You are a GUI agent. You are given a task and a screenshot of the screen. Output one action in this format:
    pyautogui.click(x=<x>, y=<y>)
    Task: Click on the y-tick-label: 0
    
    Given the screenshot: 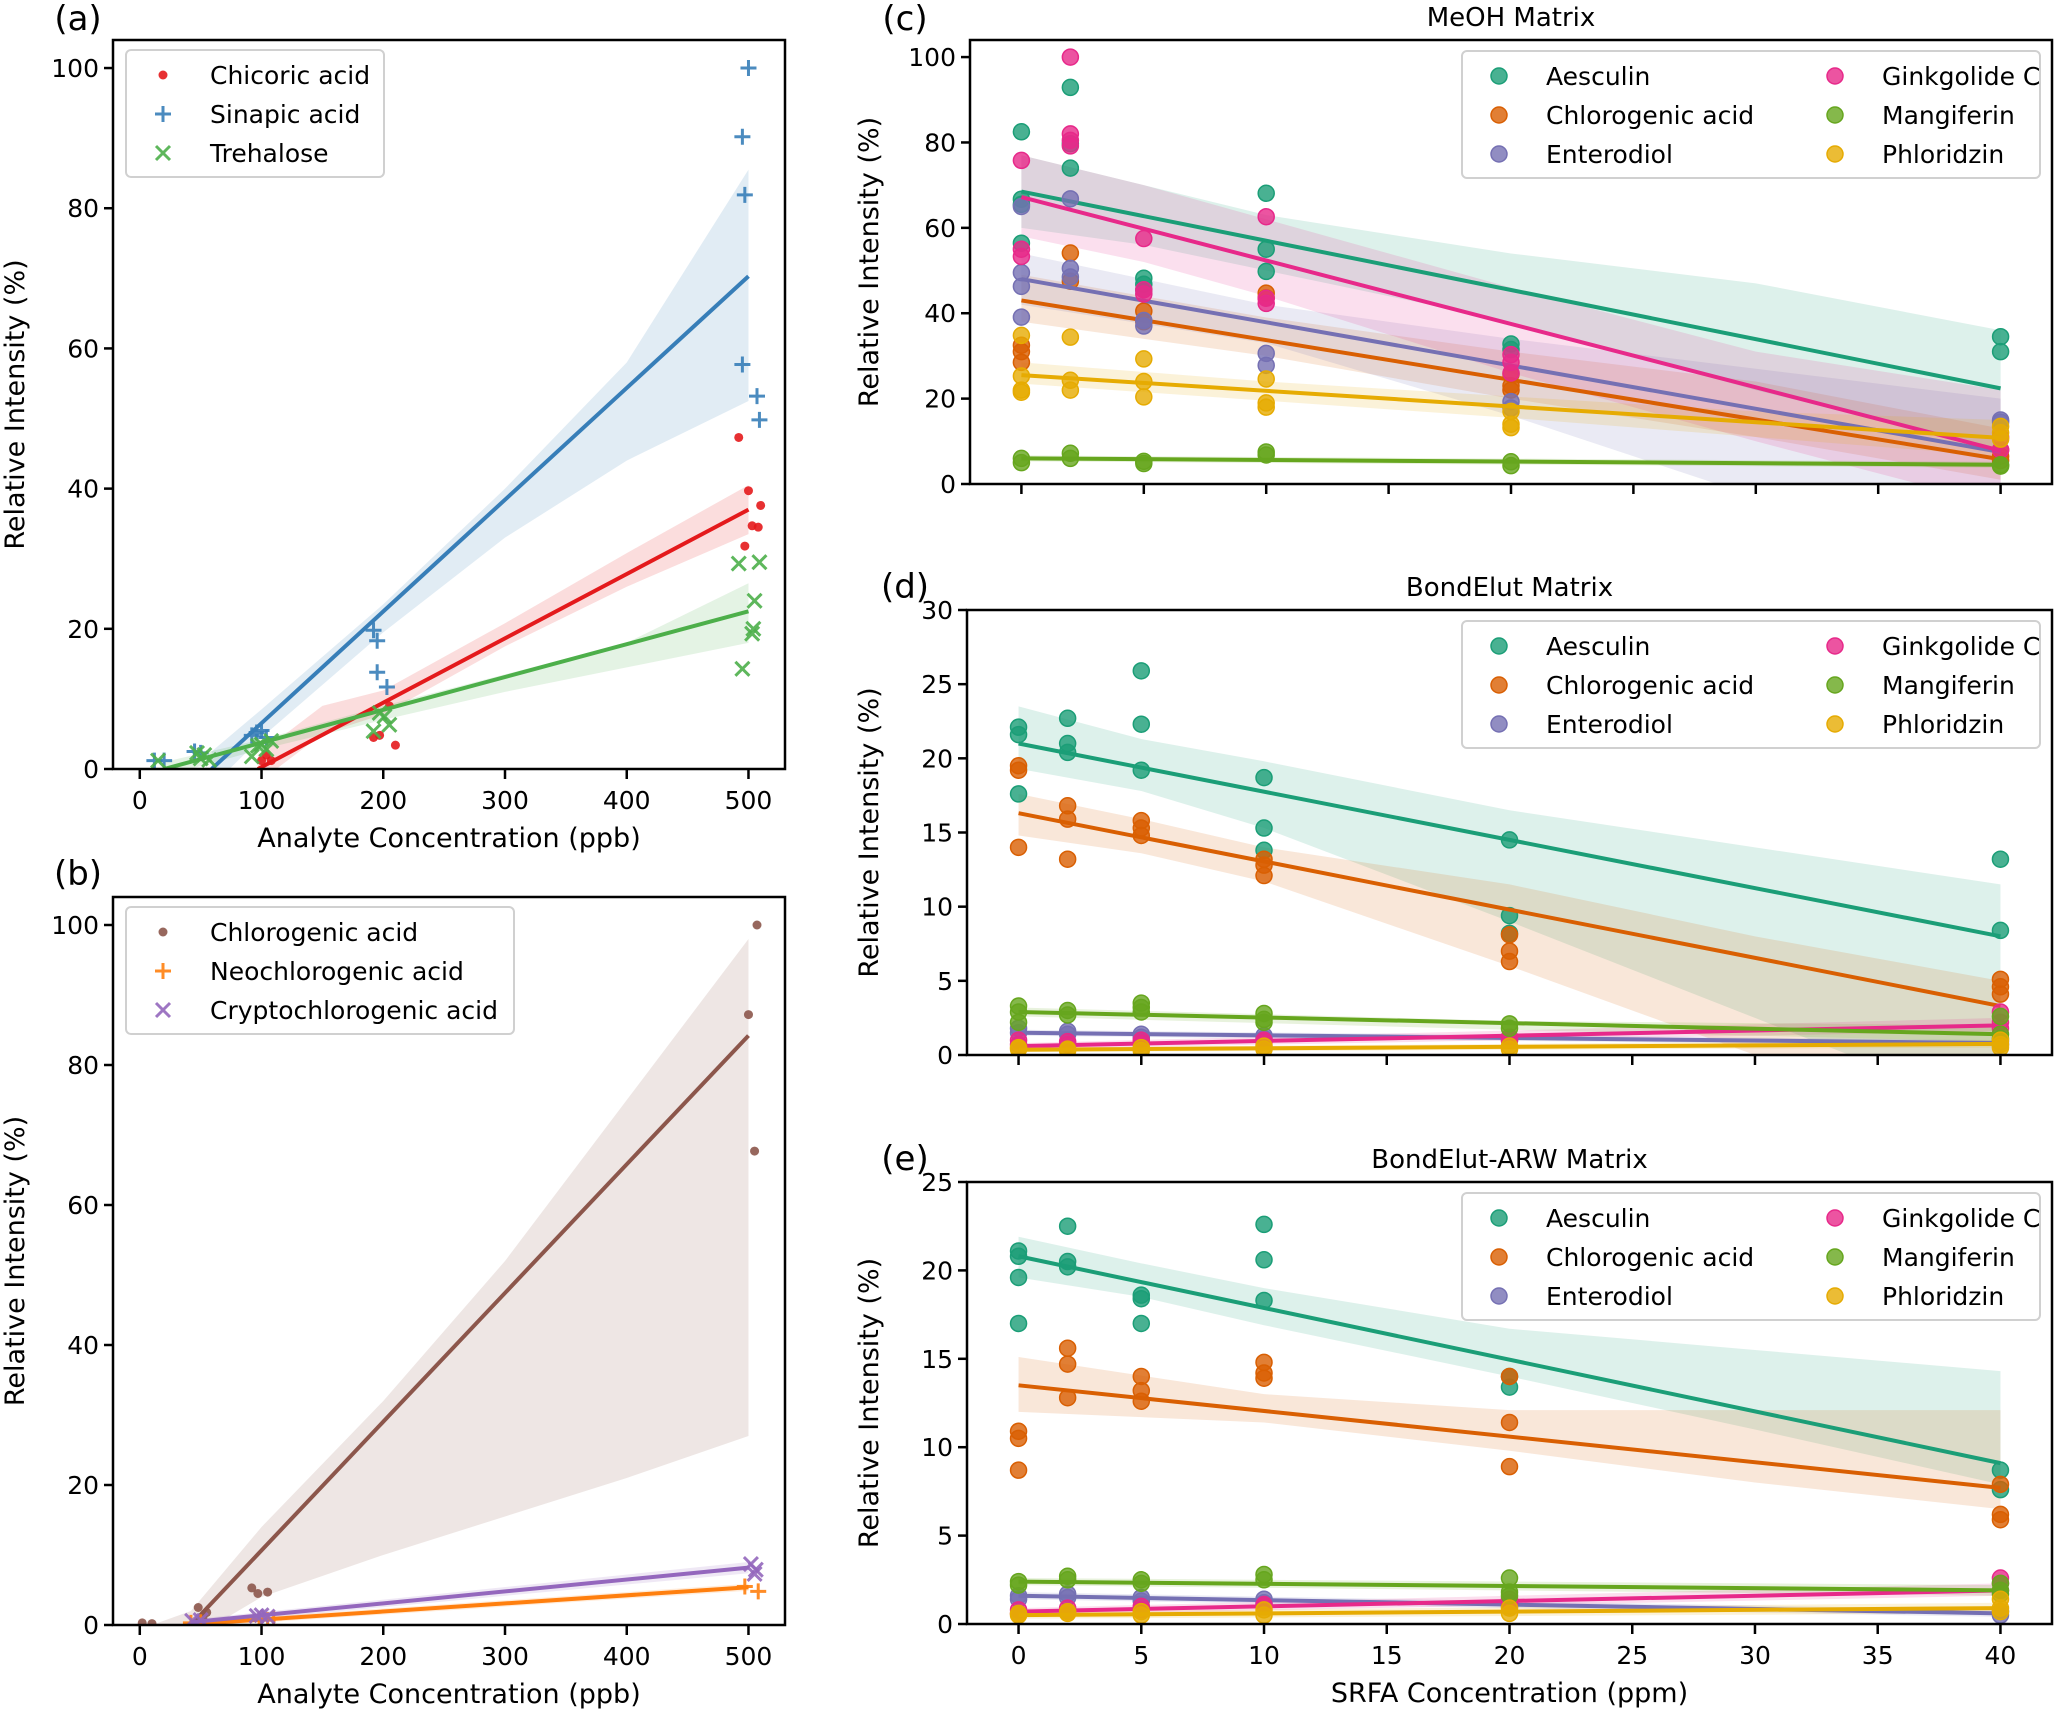 What is the action you would take?
    pyautogui.click(x=945, y=1055)
    